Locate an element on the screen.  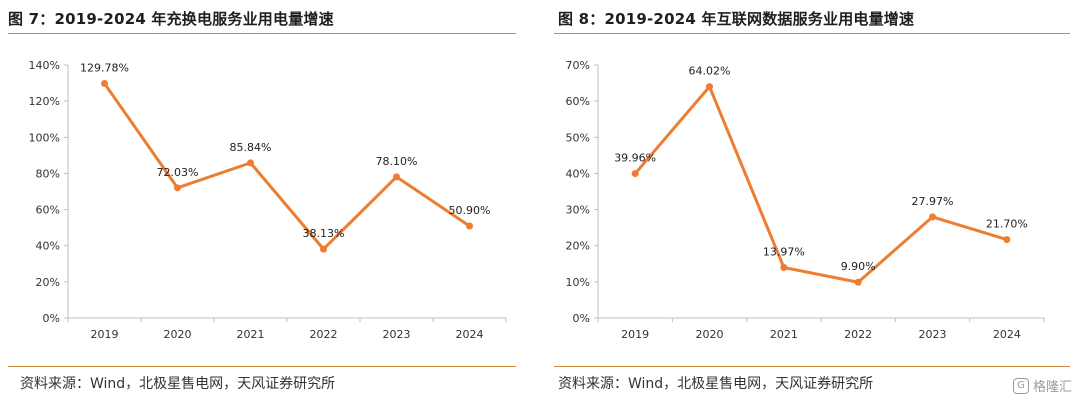
data-label: 72.03% is located at coordinates (178, 172).